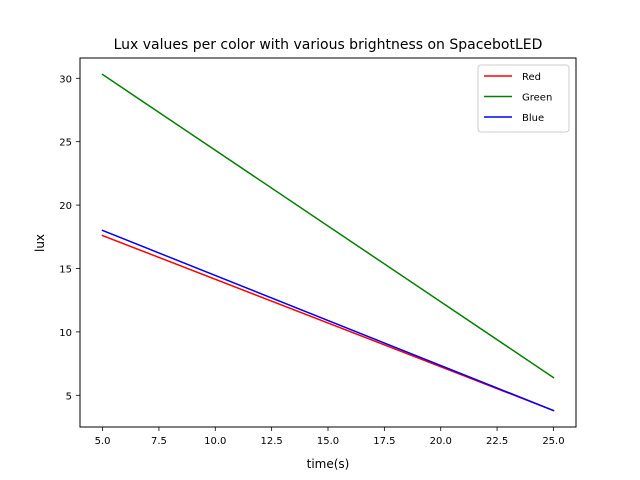 This screenshot has height=480, width=640. What do you see at coordinates (328, 464) in the screenshot?
I see `x-axis-label: time(s)` at bounding box center [328, 464].